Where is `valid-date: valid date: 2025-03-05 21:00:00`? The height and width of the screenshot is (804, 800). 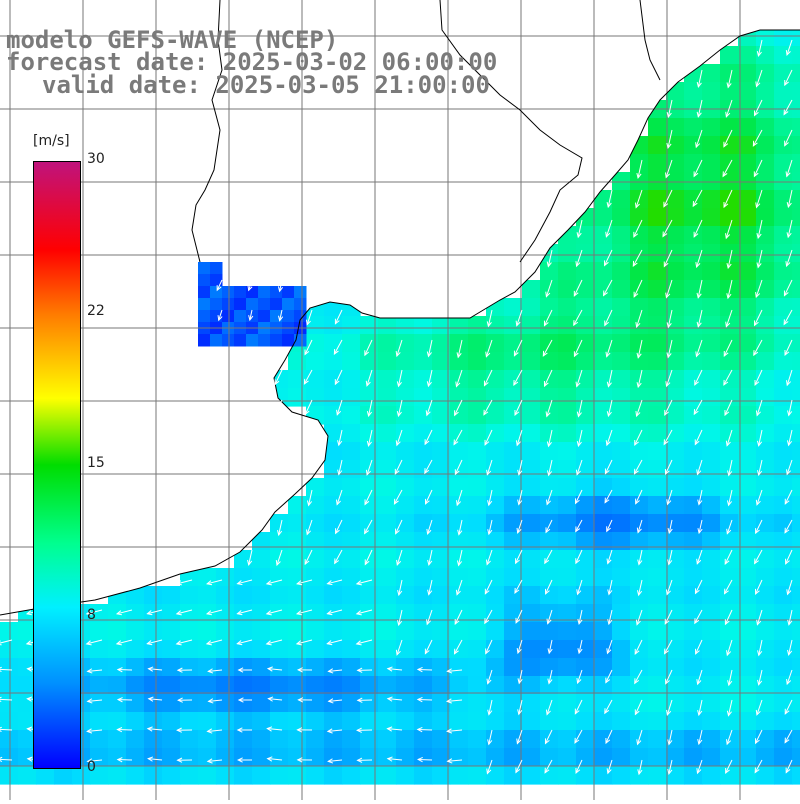 valid-date: valid date: 2025-03-05 21:00:00 is located at coordinates (266, 85).